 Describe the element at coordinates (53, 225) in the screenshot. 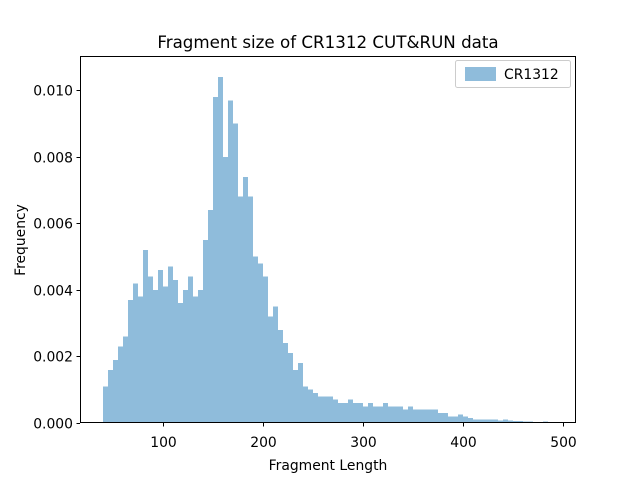

I see `y-tick-label: 0.006` at that location.